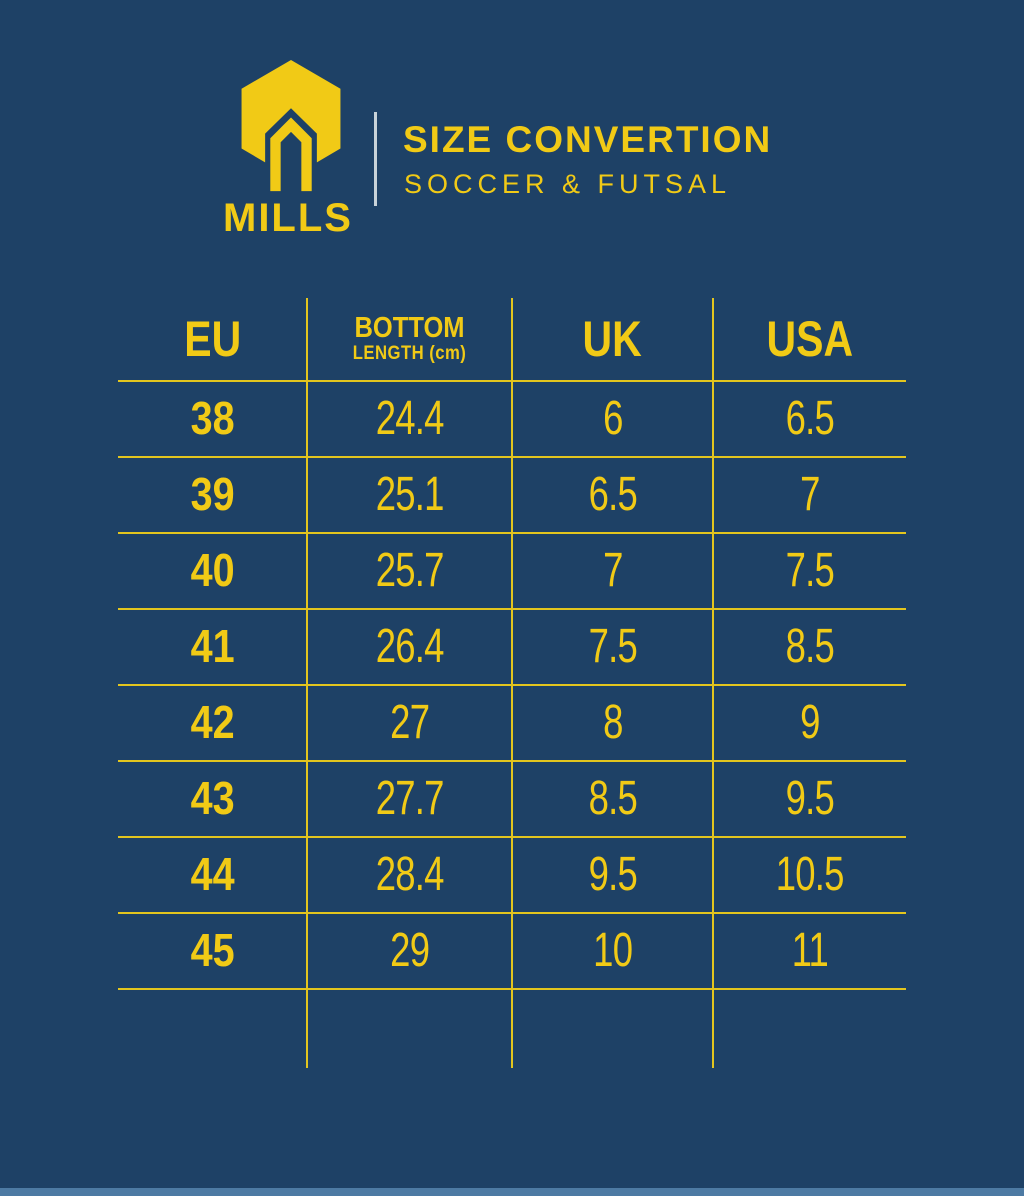 This screenshot has width=1024, height=1196. I want to click on table-cell-eu-row-0: 38, so click(212, 418).